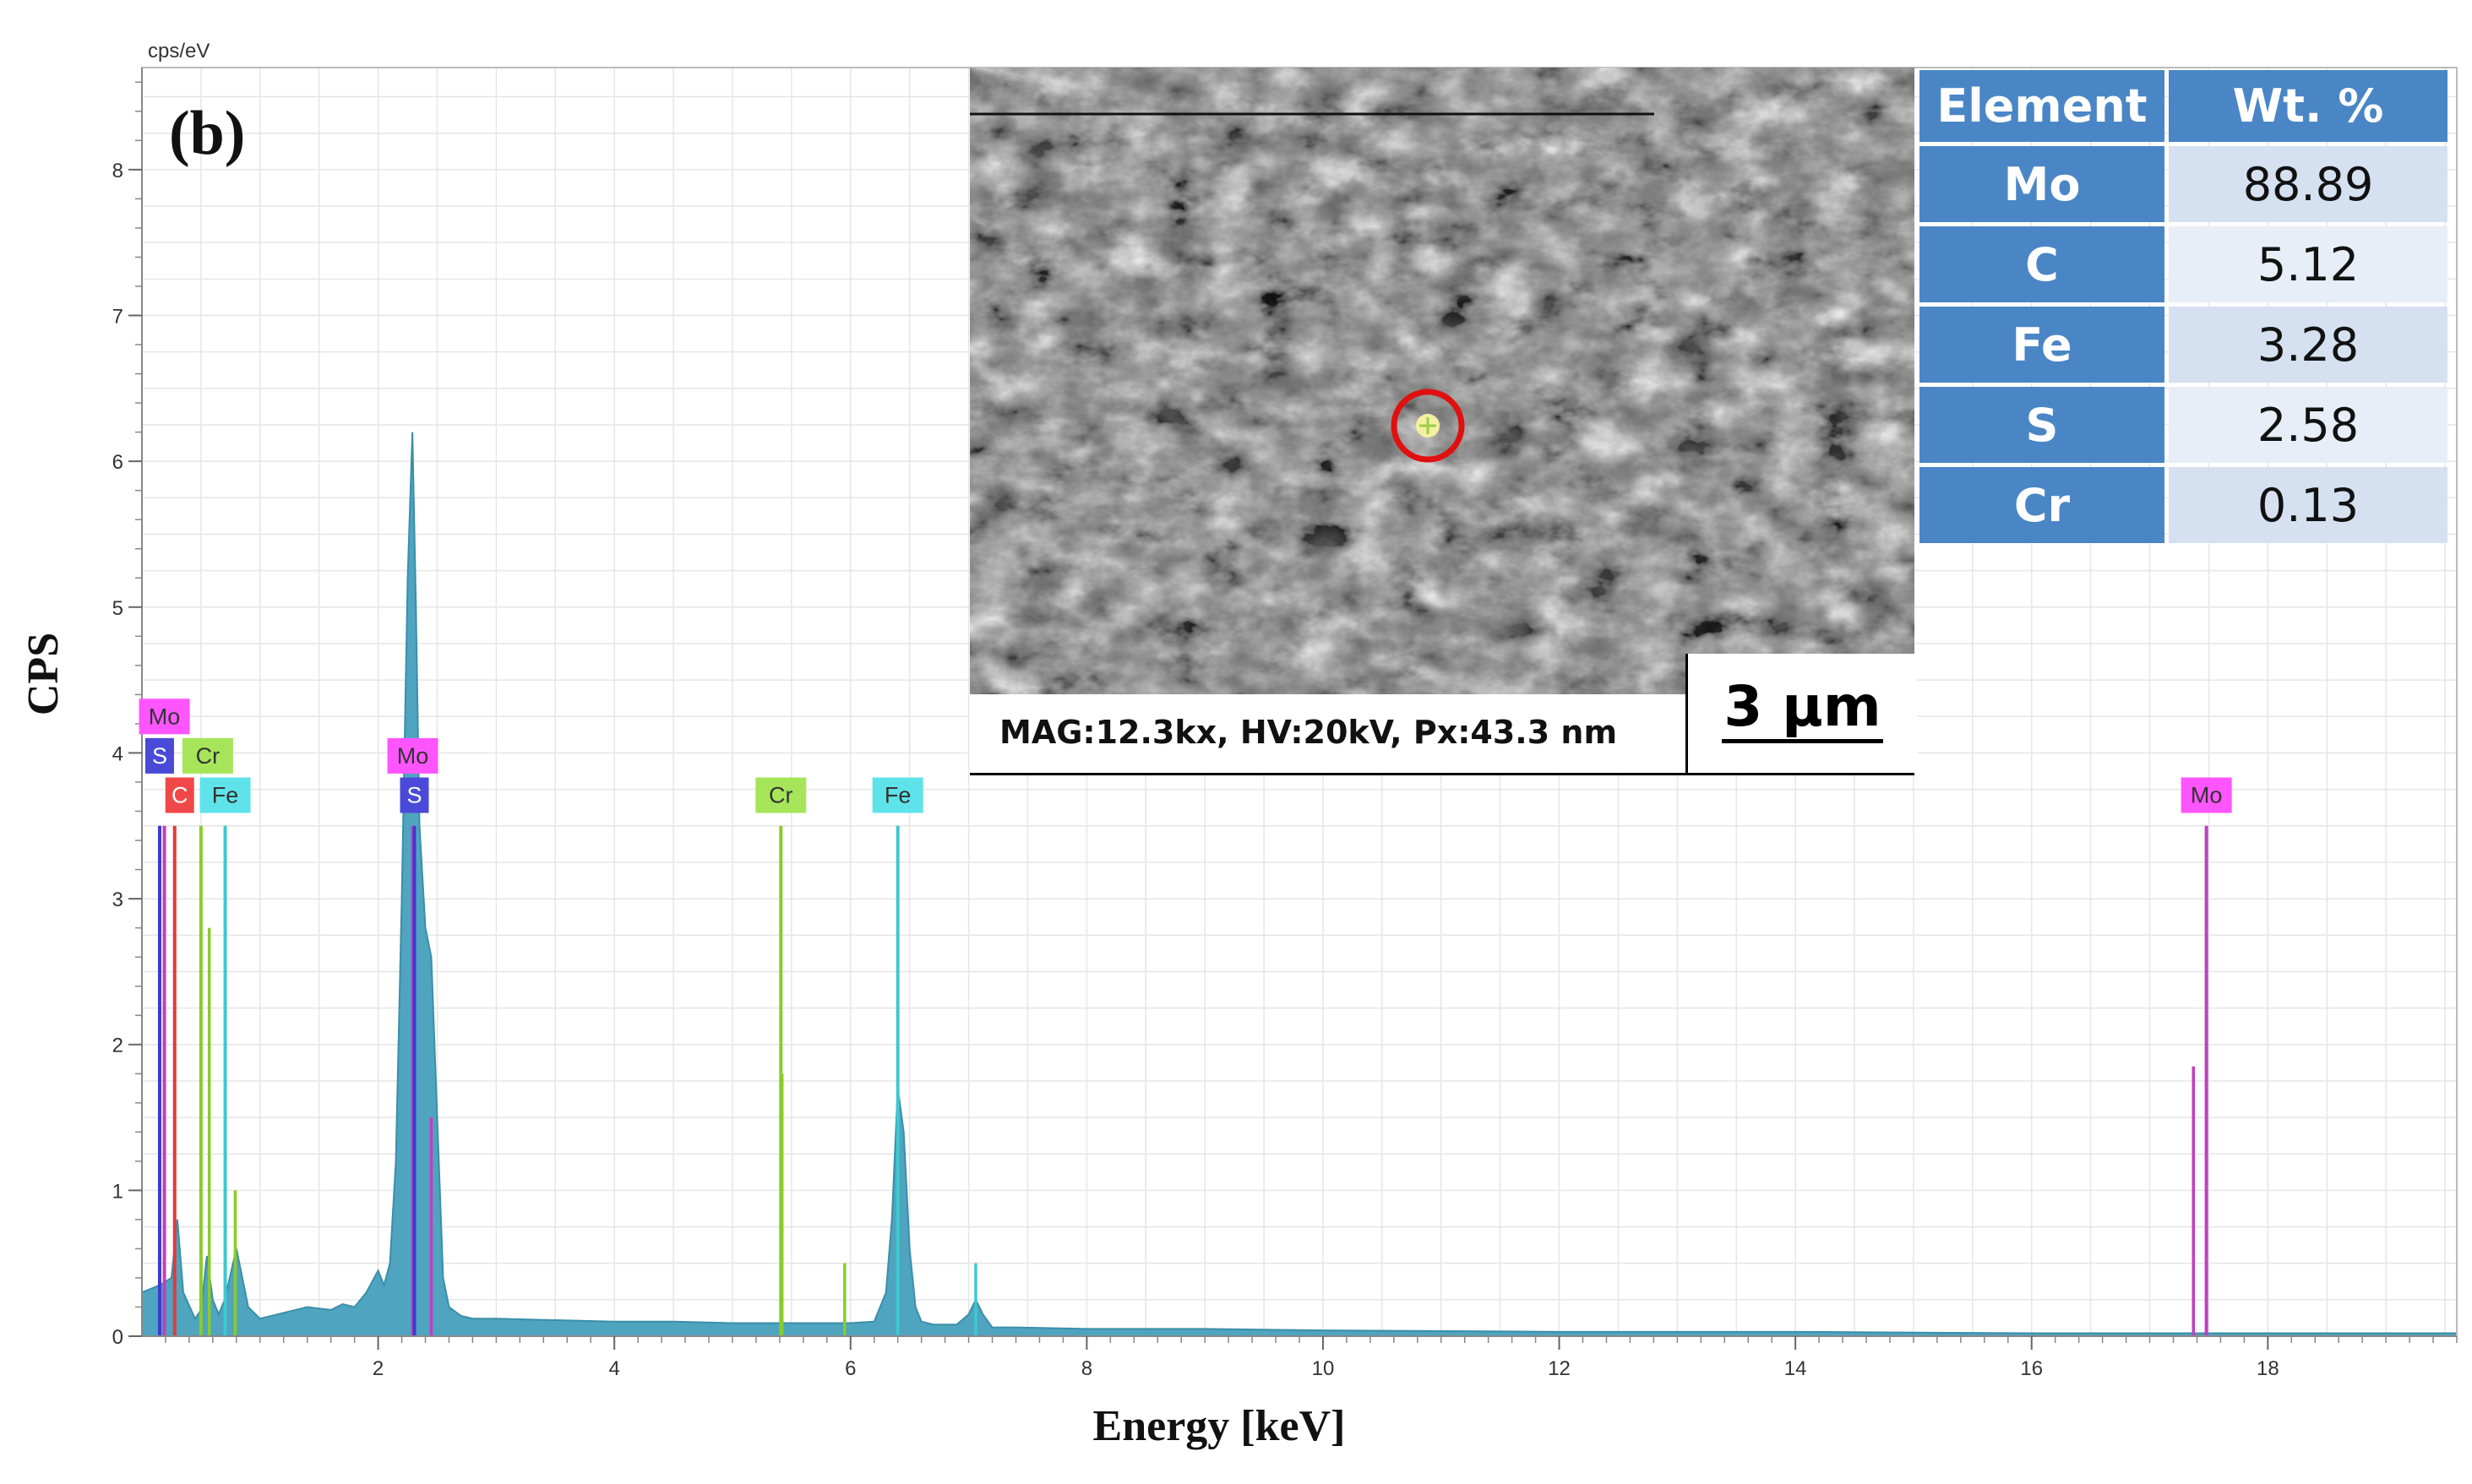  I want to click on element-label-text: C, so click(180, 794).